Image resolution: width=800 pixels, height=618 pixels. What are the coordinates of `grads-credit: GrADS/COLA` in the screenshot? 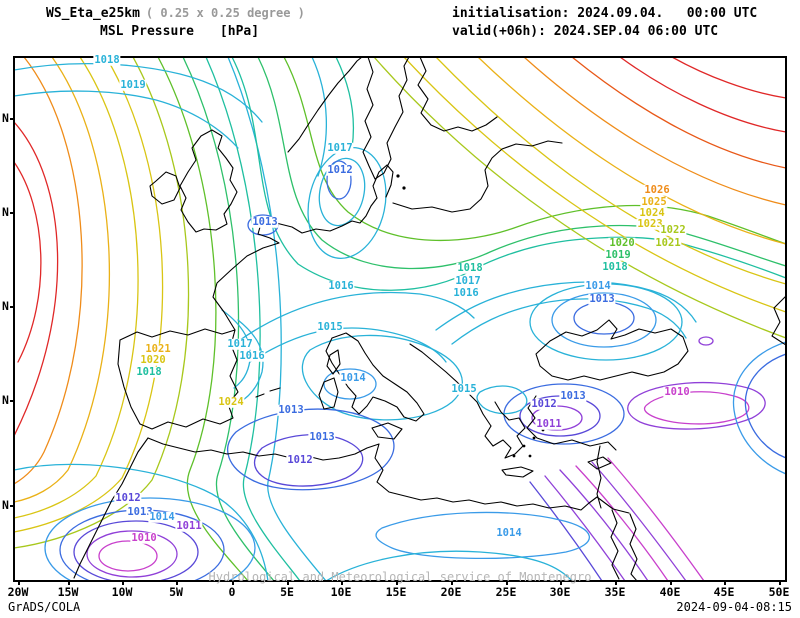 It's located at (44, 607).